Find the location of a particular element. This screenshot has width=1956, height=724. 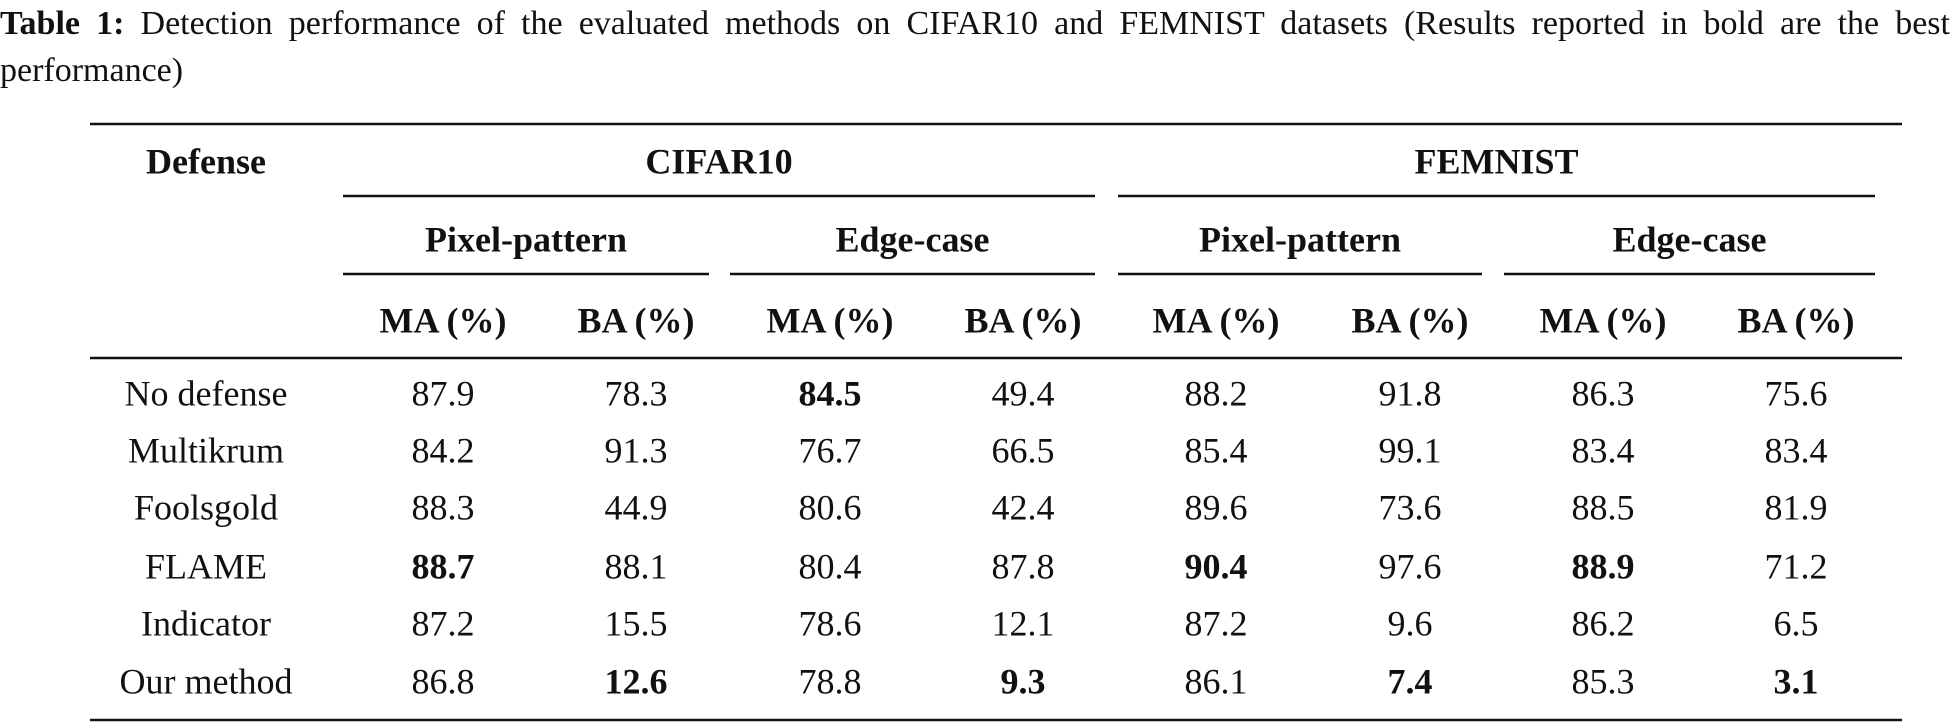

row-label: Indicator is located at coordinates (206, 623).